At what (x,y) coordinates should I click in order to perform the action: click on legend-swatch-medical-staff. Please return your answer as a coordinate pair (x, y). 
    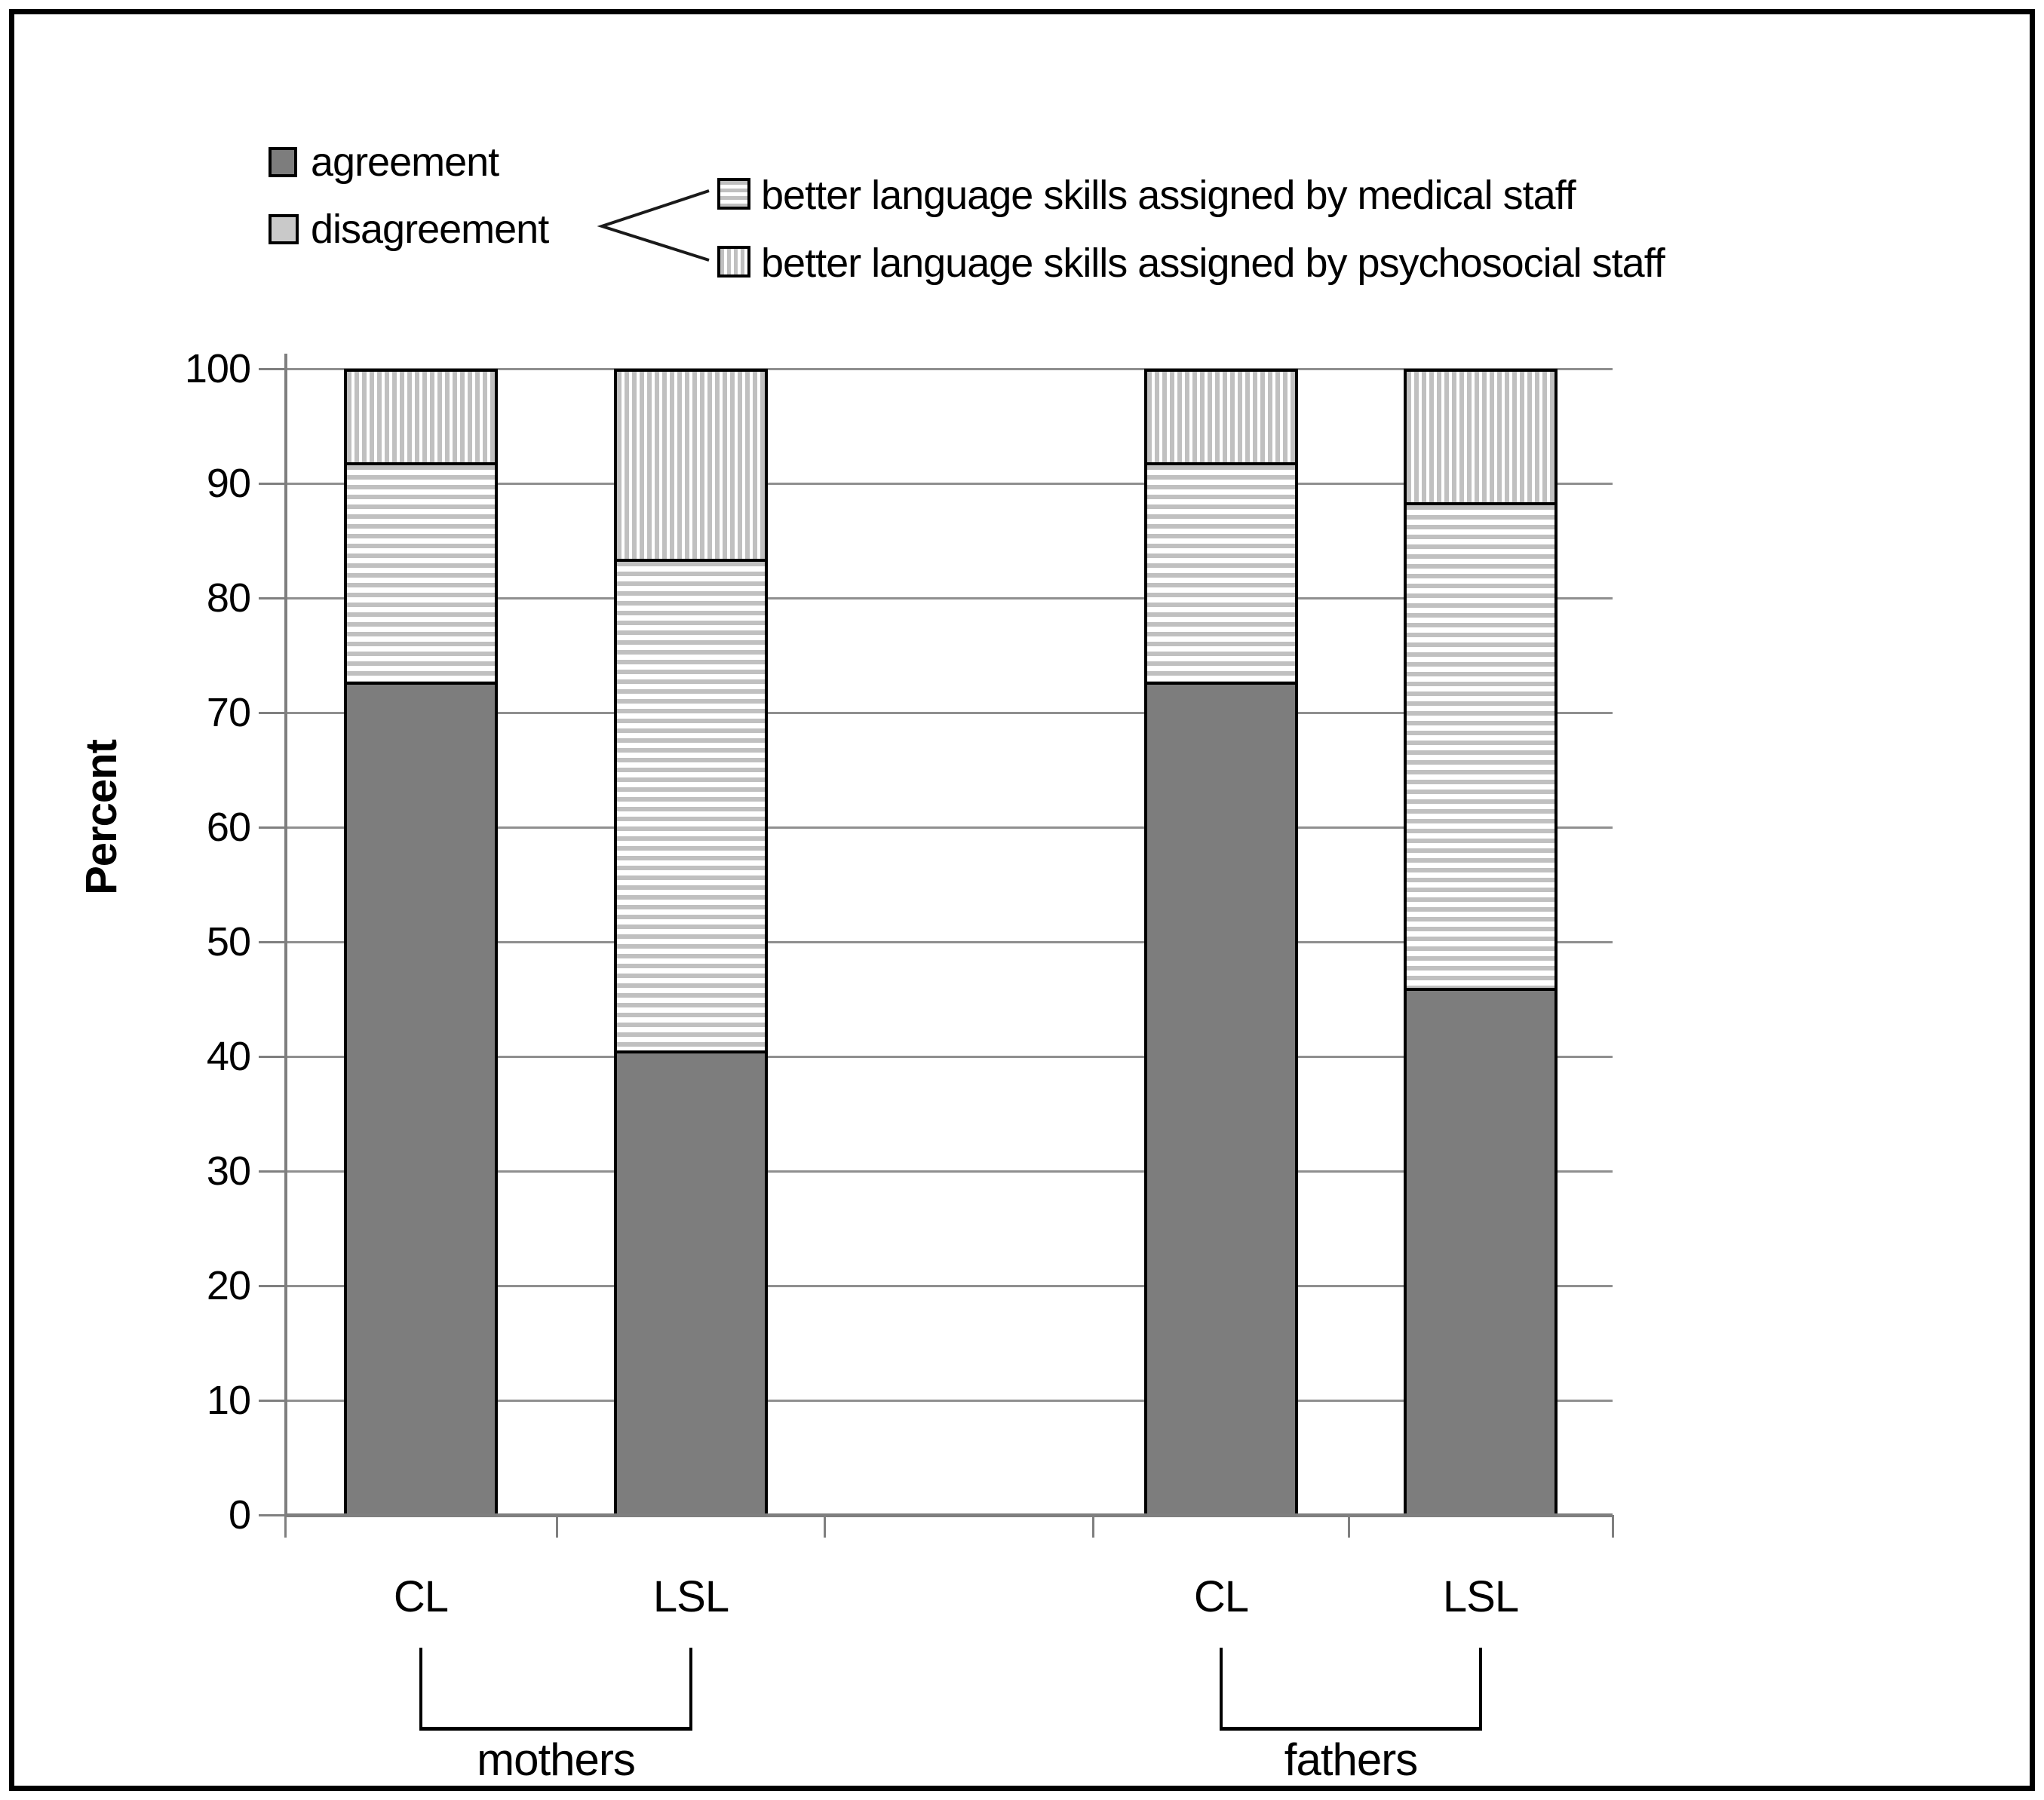
    Looking at the image, I should click on (733, 194).